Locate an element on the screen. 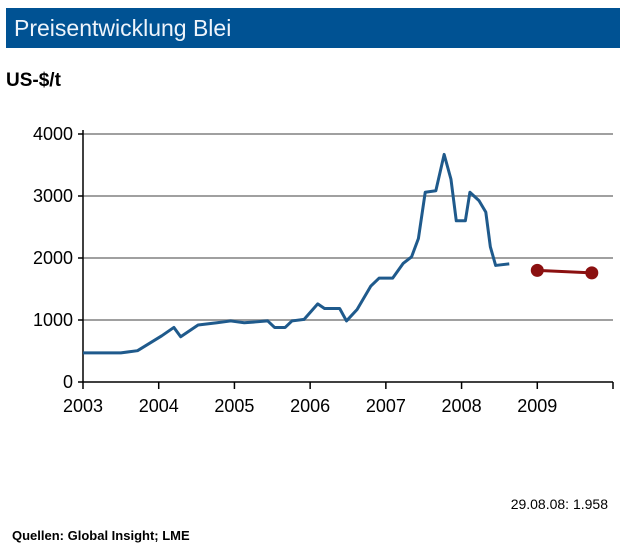 This screenshot has width=622, height=560. x-tick-label: 2009 is located at coordinates (537, 406).